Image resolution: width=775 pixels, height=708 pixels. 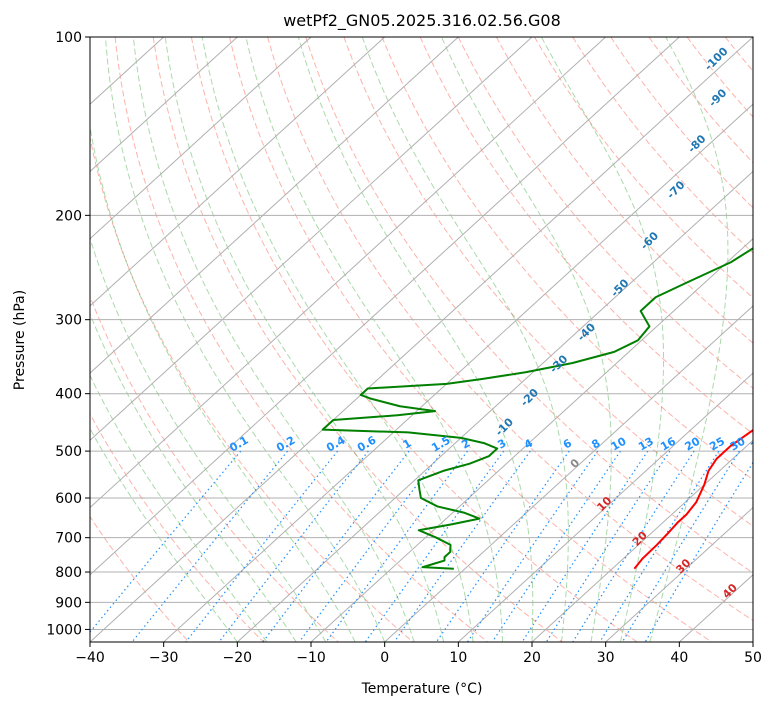 I want to click on isotherm-label: 40, so click(x=730, y=591).